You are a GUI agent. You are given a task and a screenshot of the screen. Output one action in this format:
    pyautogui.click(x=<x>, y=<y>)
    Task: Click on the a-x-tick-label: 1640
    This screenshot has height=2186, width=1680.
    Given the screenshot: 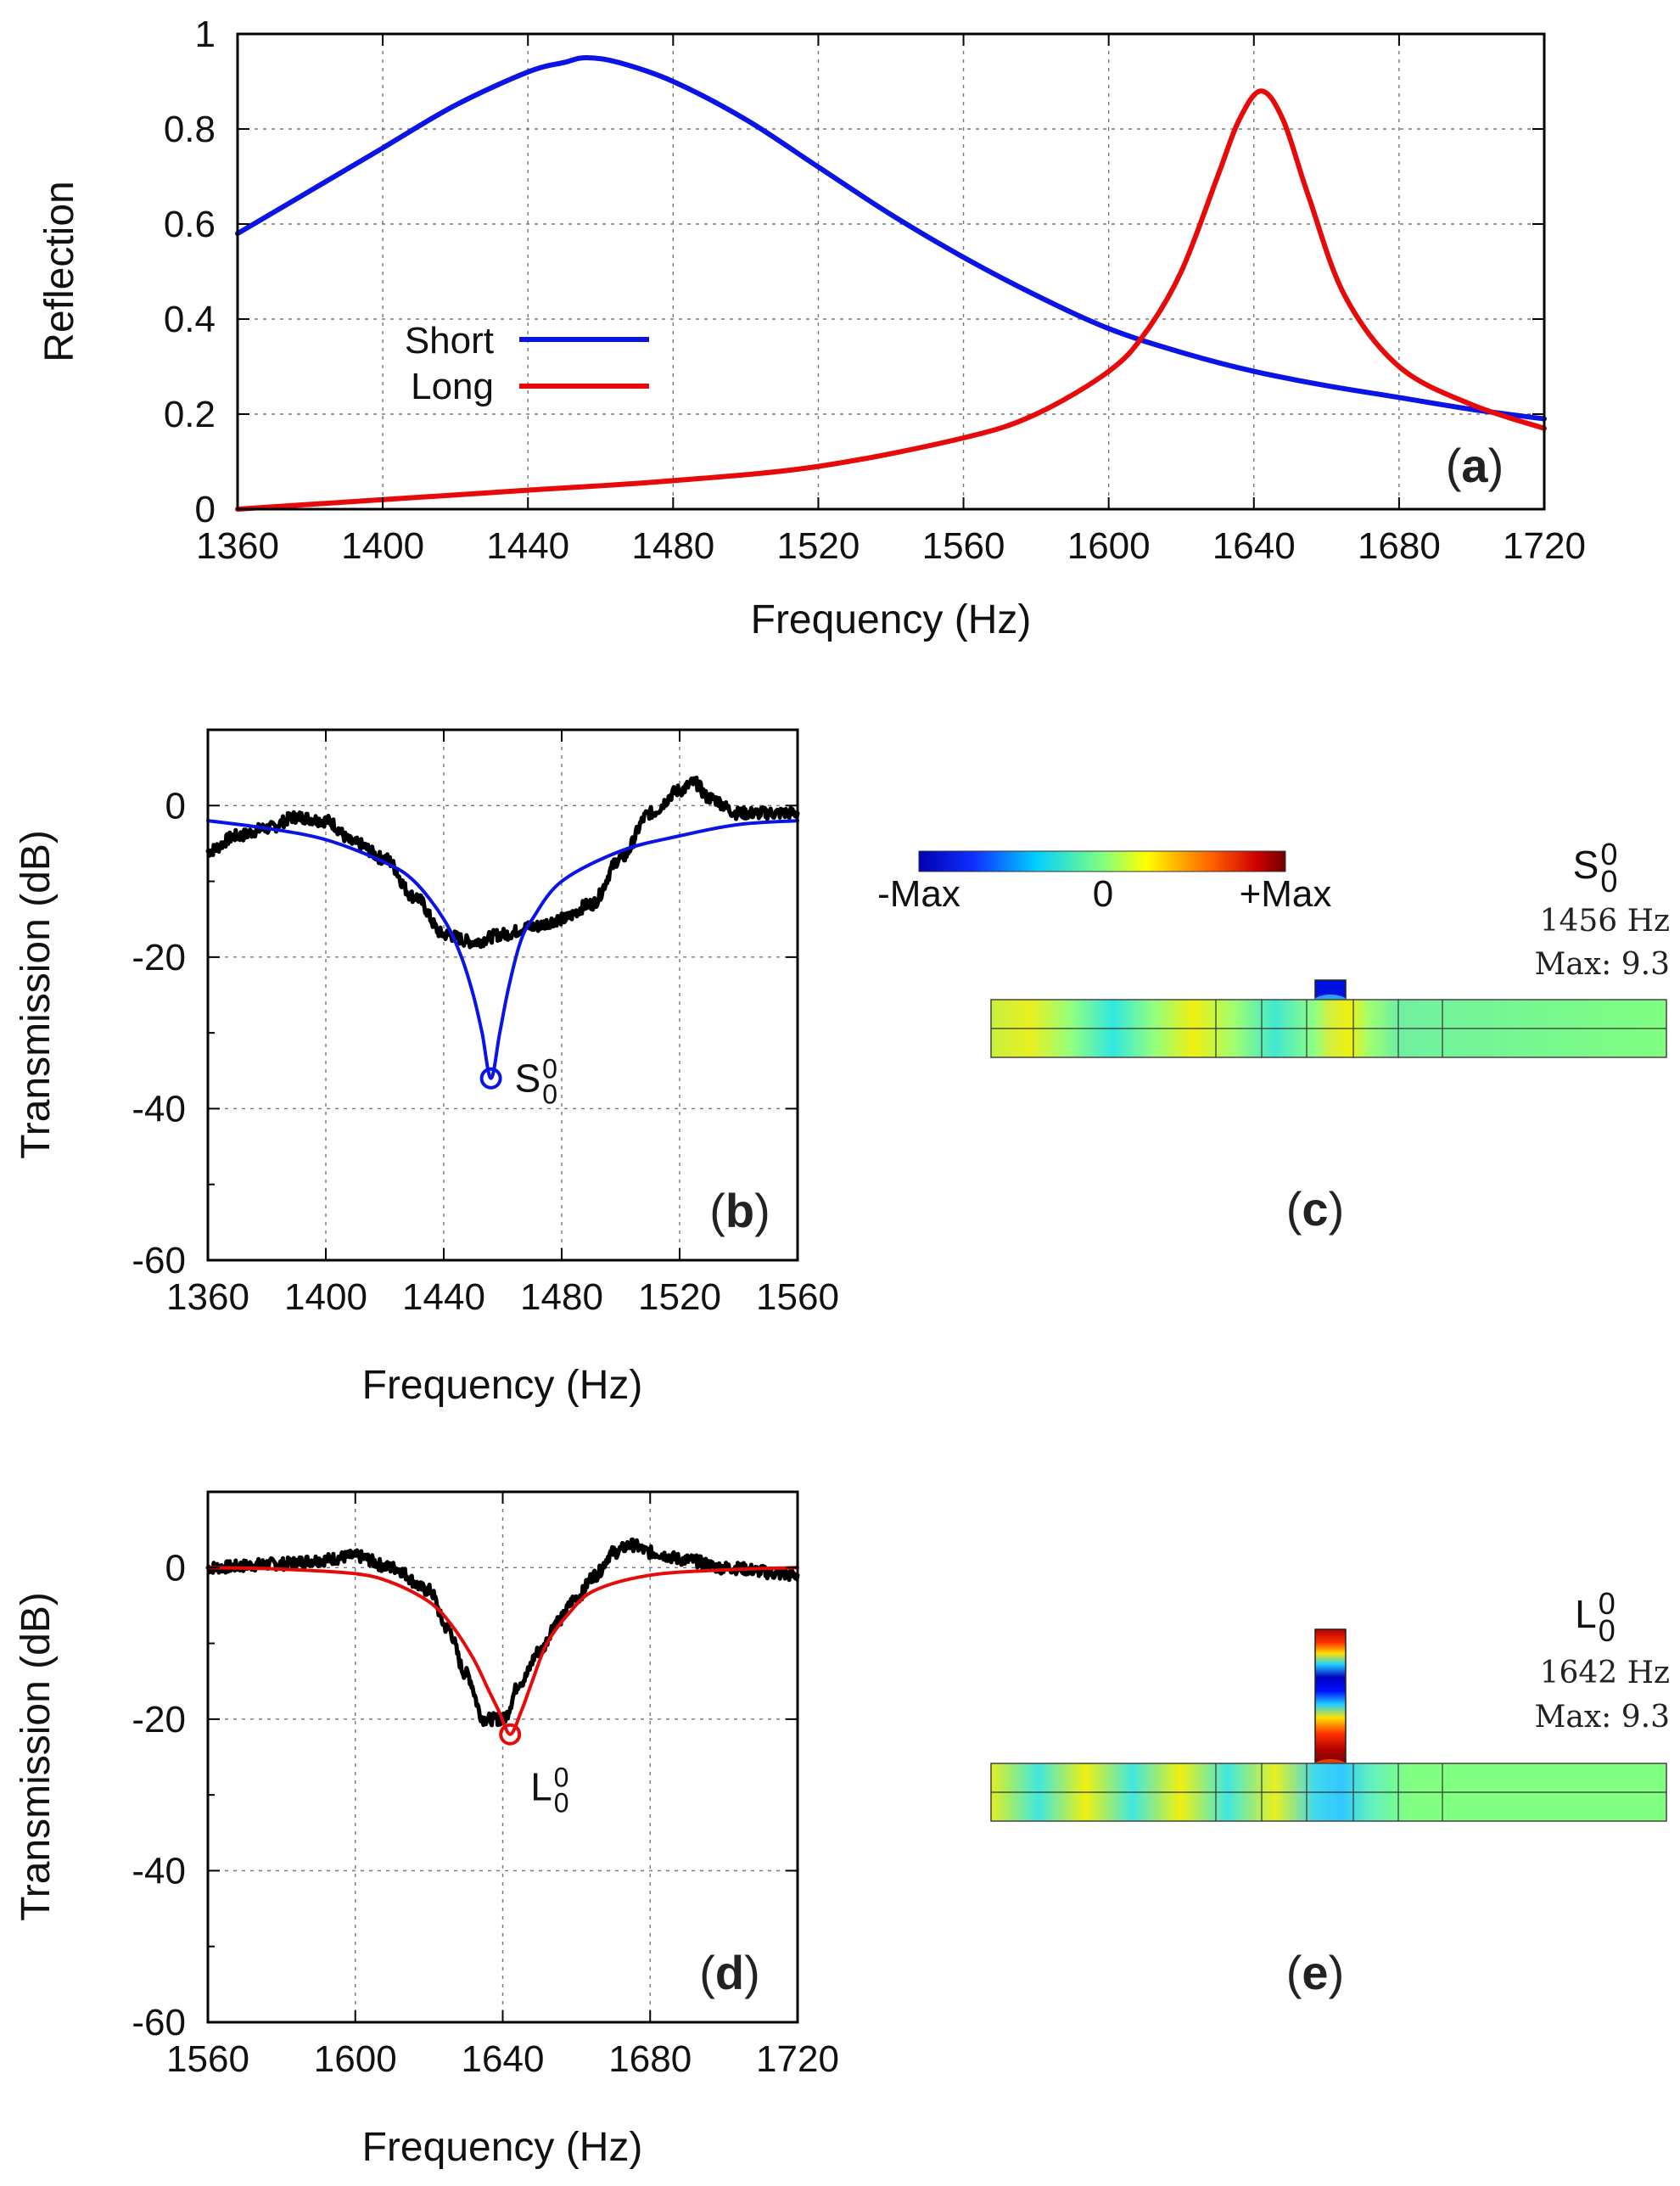 What is the action you would take?
    pyautogui.click(x=1254, y=546)
    